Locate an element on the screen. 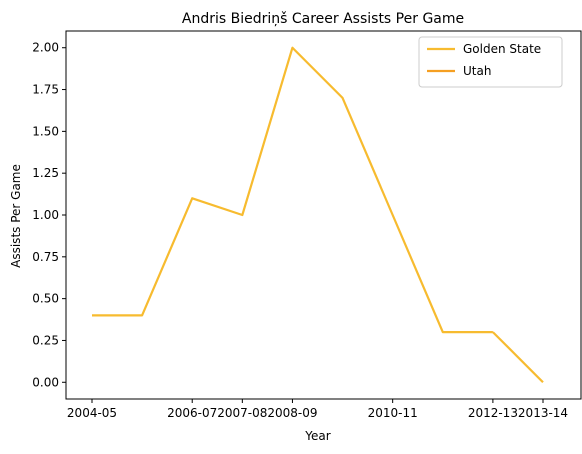  x-tick-label: 2004-05 is located at coordinates (92, 413).